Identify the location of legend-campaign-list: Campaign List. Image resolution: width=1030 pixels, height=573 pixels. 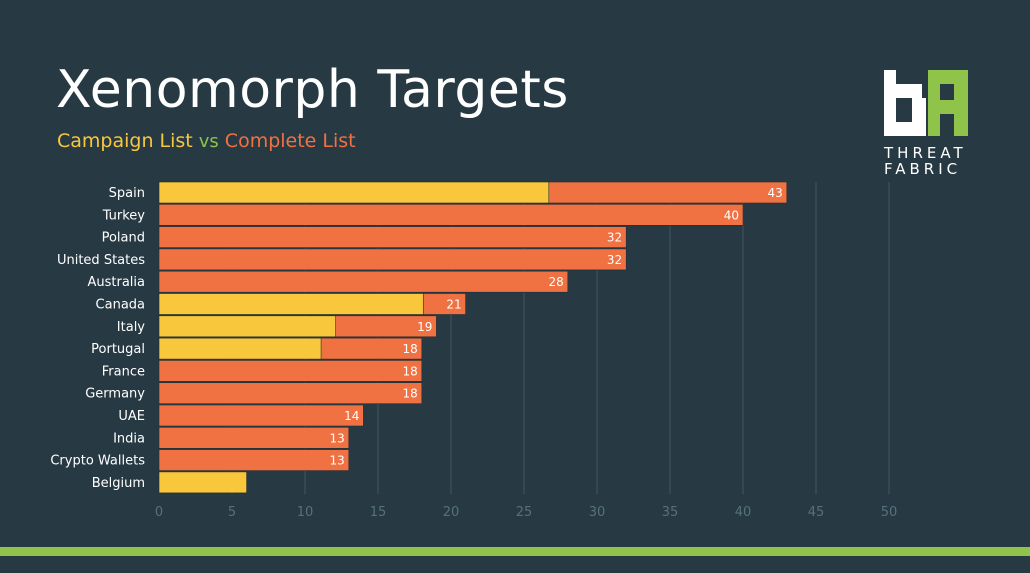
(125, 141).